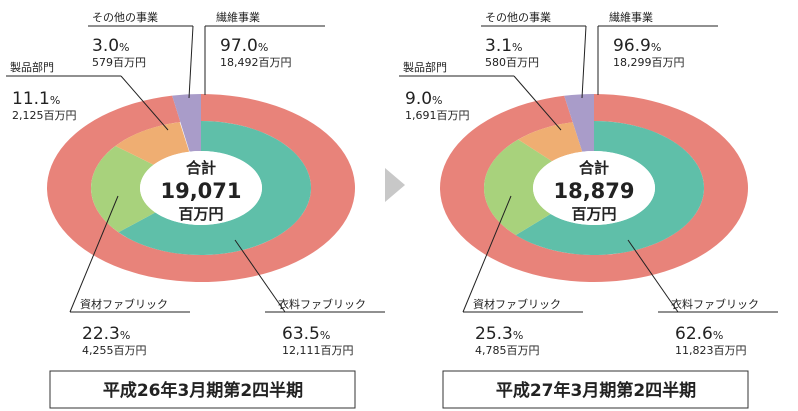 The image size is (798, 411). I want to click on total-value: 18,879, so click(593, 191).